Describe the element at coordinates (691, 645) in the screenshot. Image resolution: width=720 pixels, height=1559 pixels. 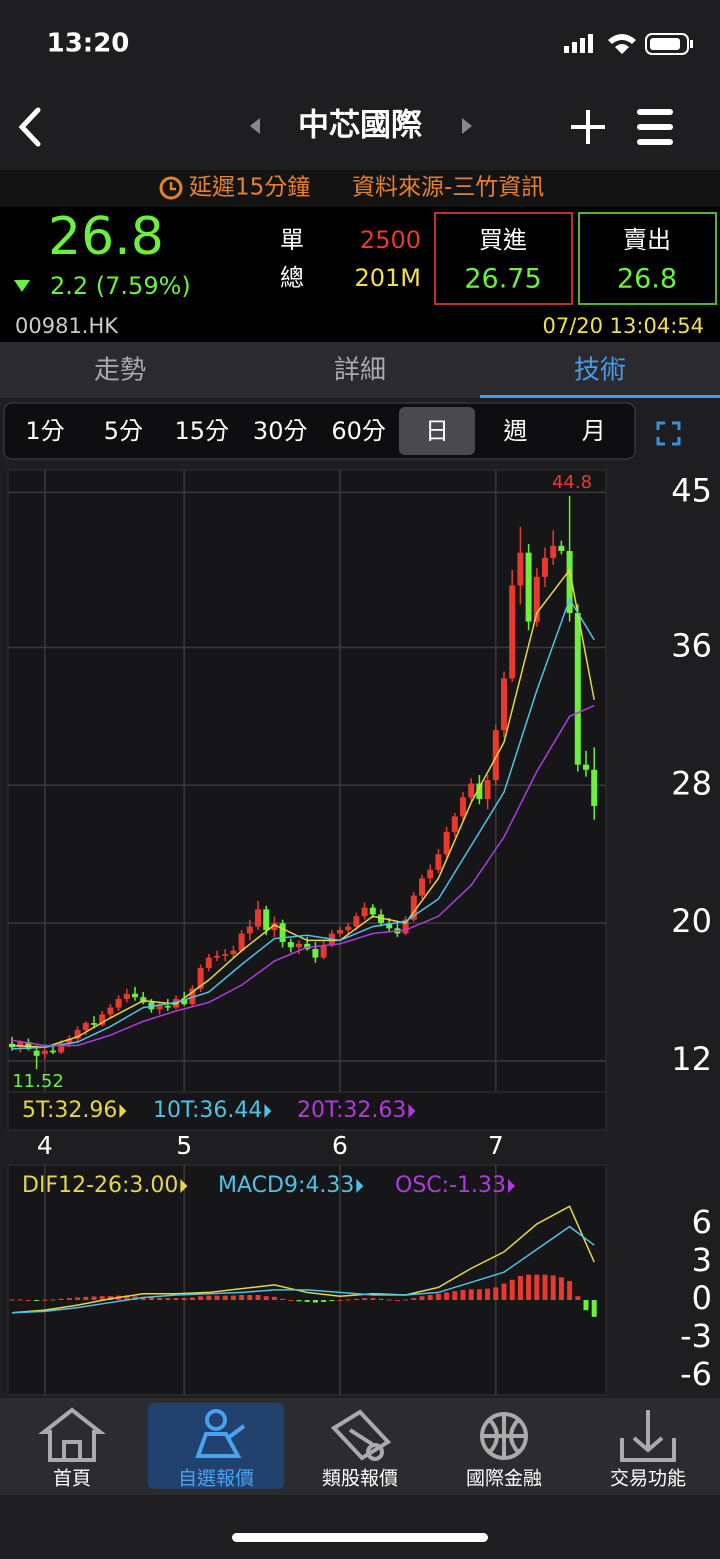
I see `y-tick-label: 36` at that location.